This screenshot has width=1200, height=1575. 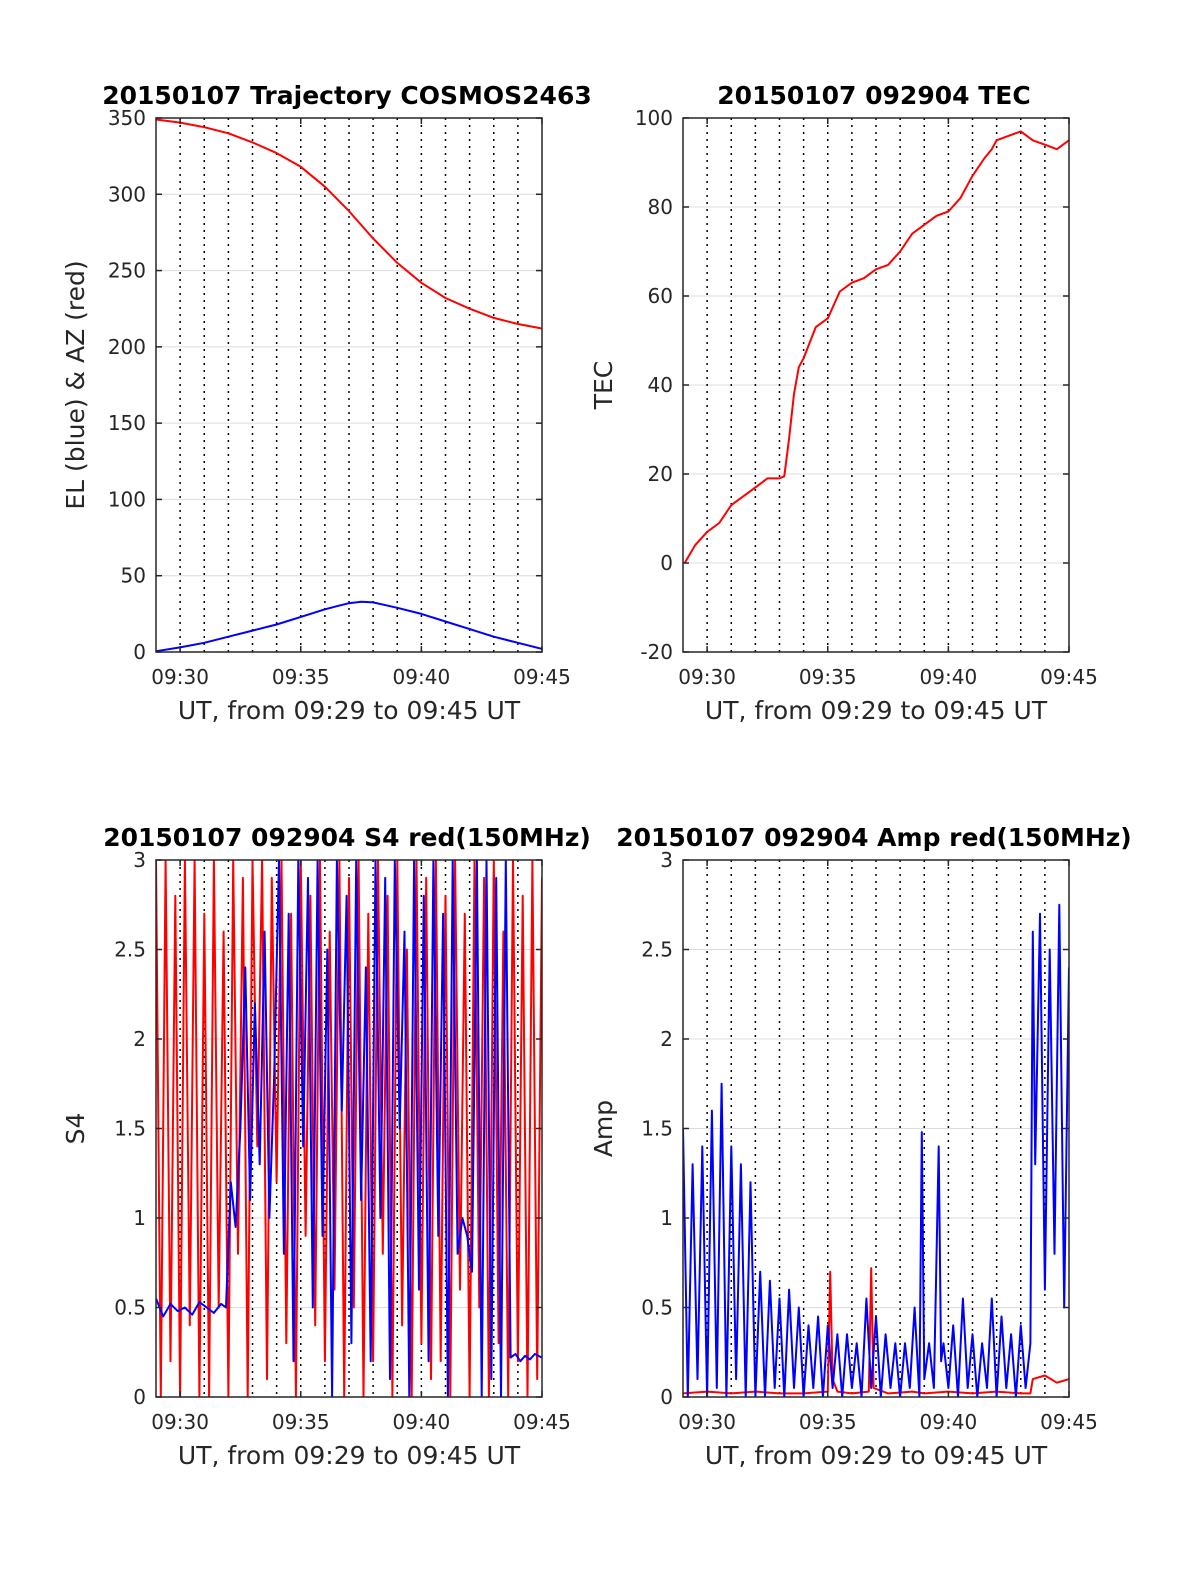 What do you see at coordinates (603, 1128) in the screenshot?
I see `y-axis-label: Amp` at bounding box center [603, 1128].